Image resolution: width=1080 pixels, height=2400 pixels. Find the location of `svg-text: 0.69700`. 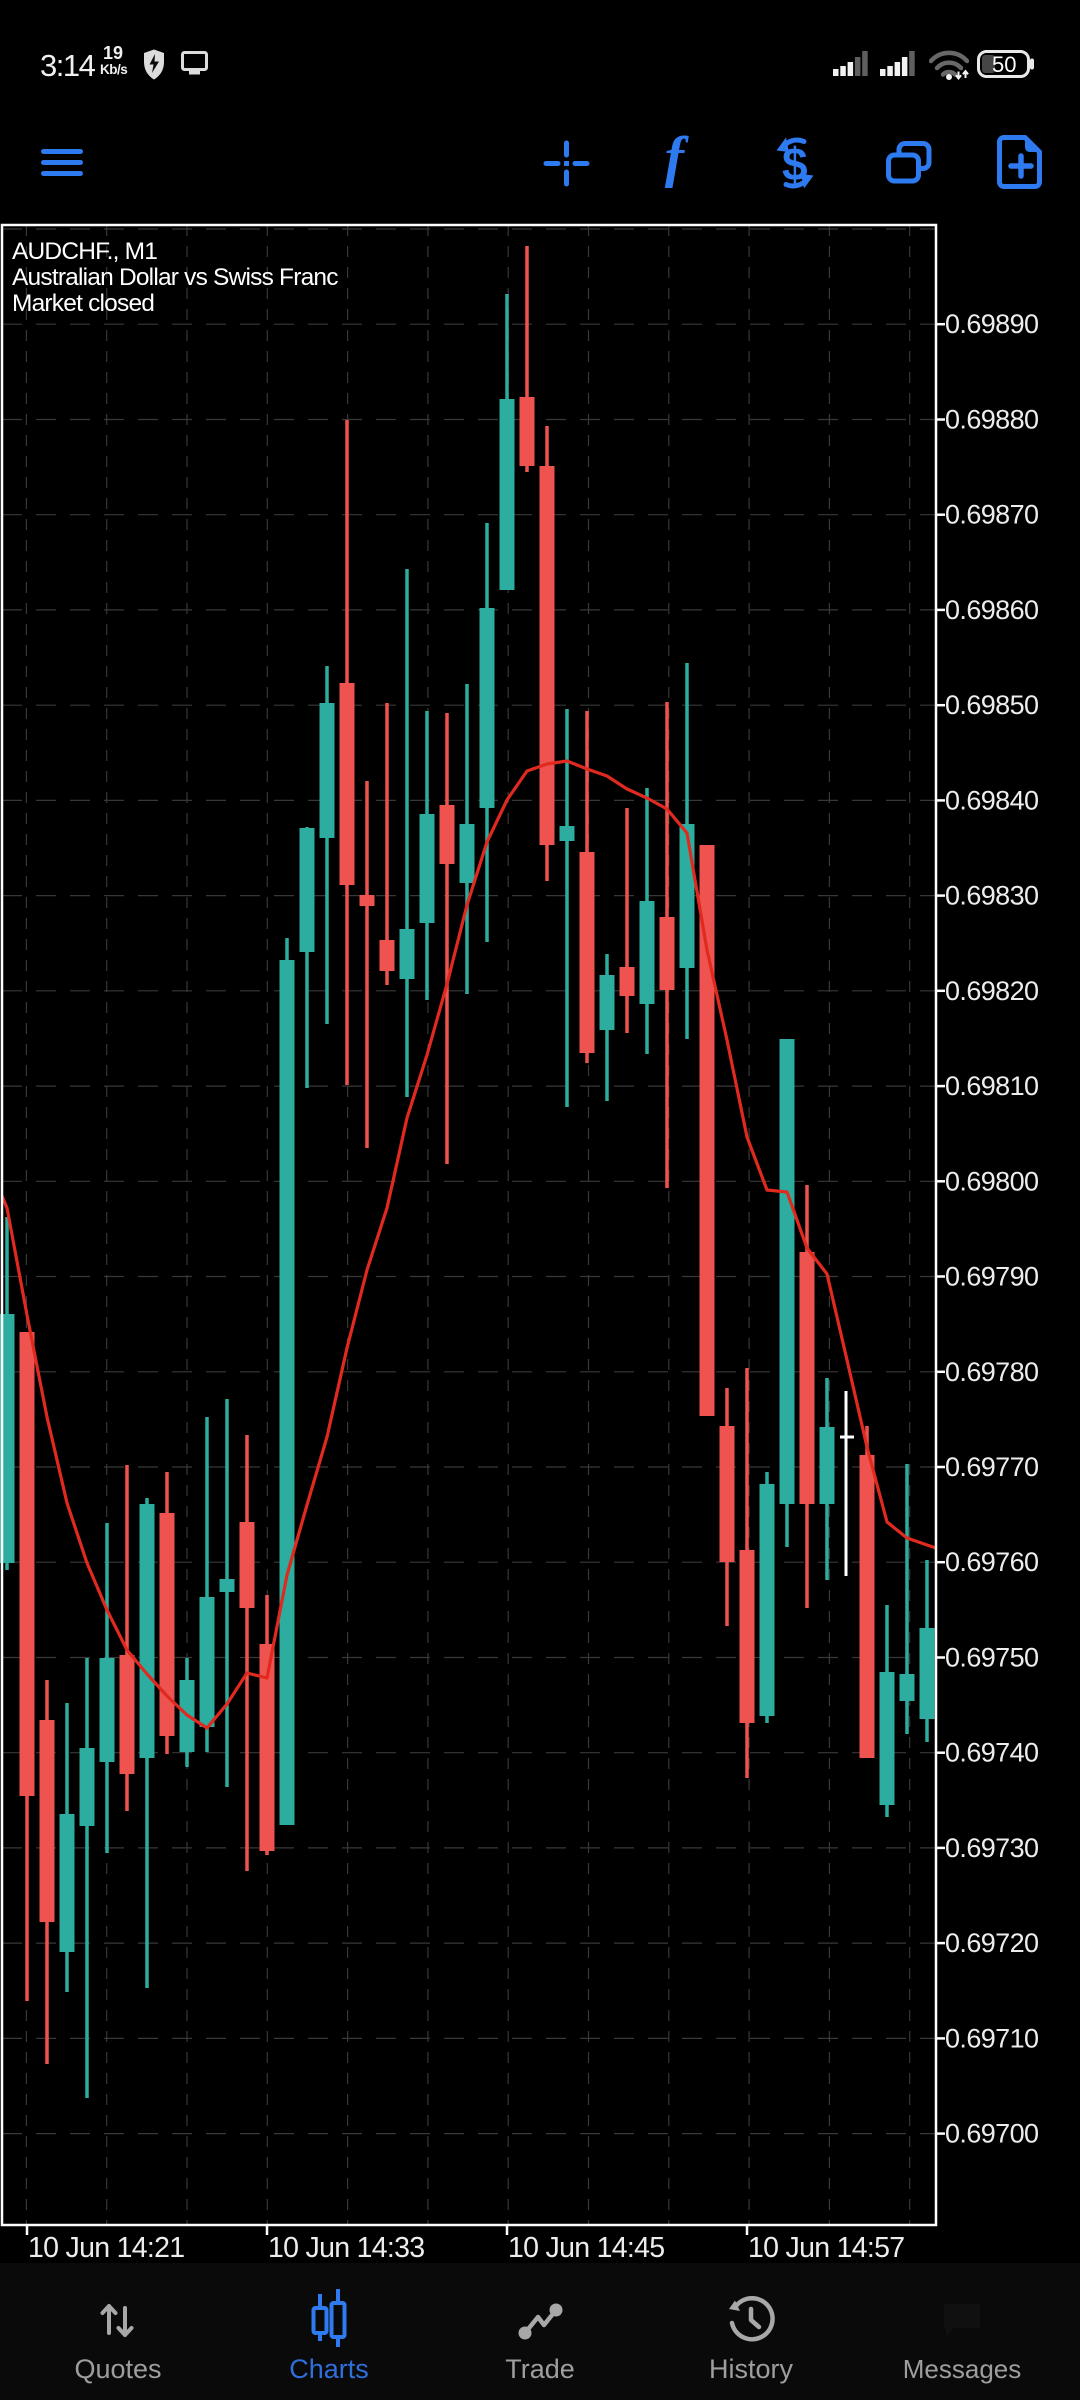

svg-text: 0.69700 is located at coordinates (991, 2134).